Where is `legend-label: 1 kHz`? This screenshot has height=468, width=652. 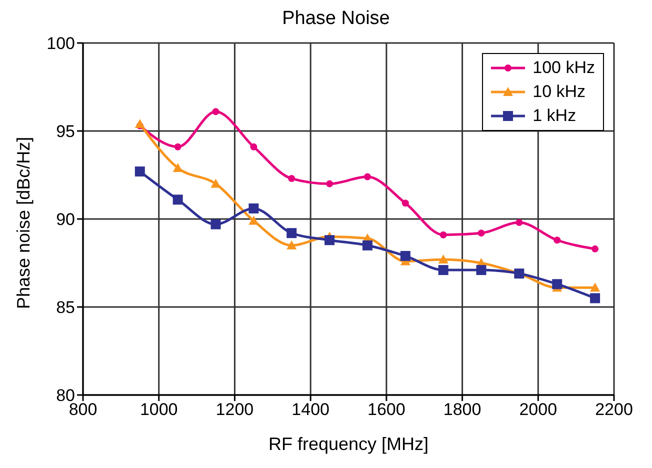
legend-label: 1 kHz is located at coordinates (554, 116).